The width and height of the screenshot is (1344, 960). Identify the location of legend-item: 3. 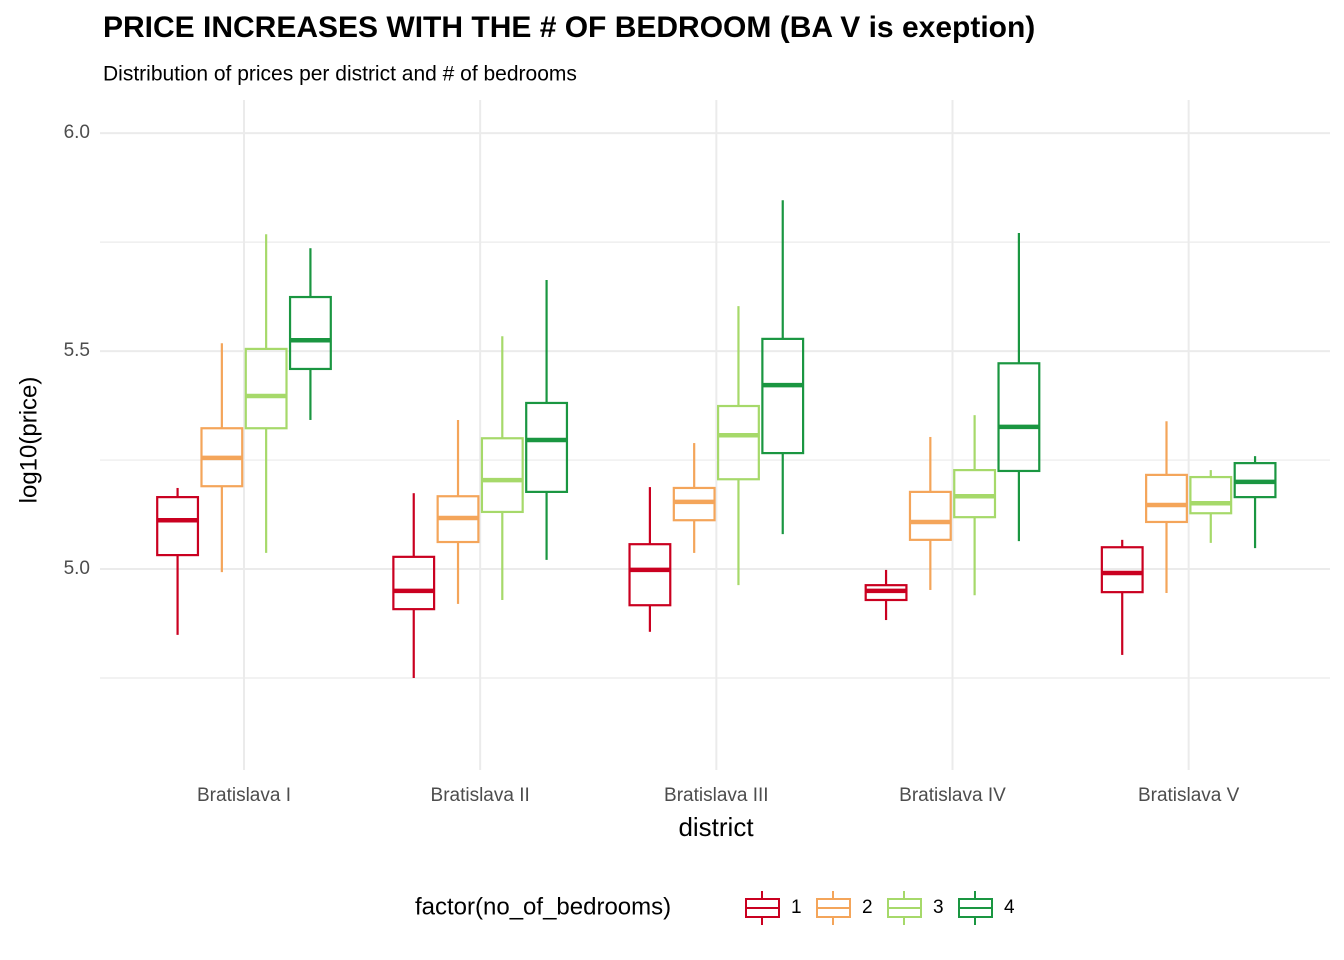
(915, 908).